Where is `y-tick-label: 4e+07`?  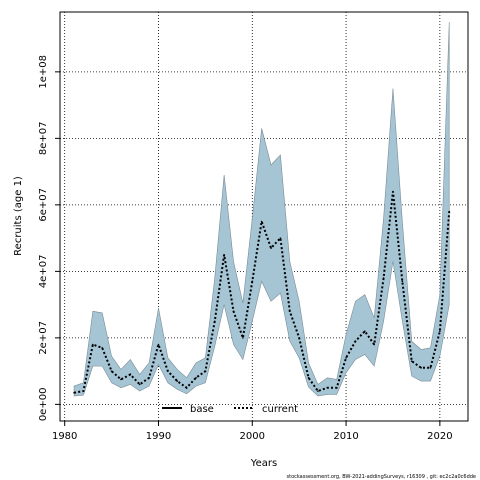 y-tick-label: 4e+07 is located at coordinates (43, 272).